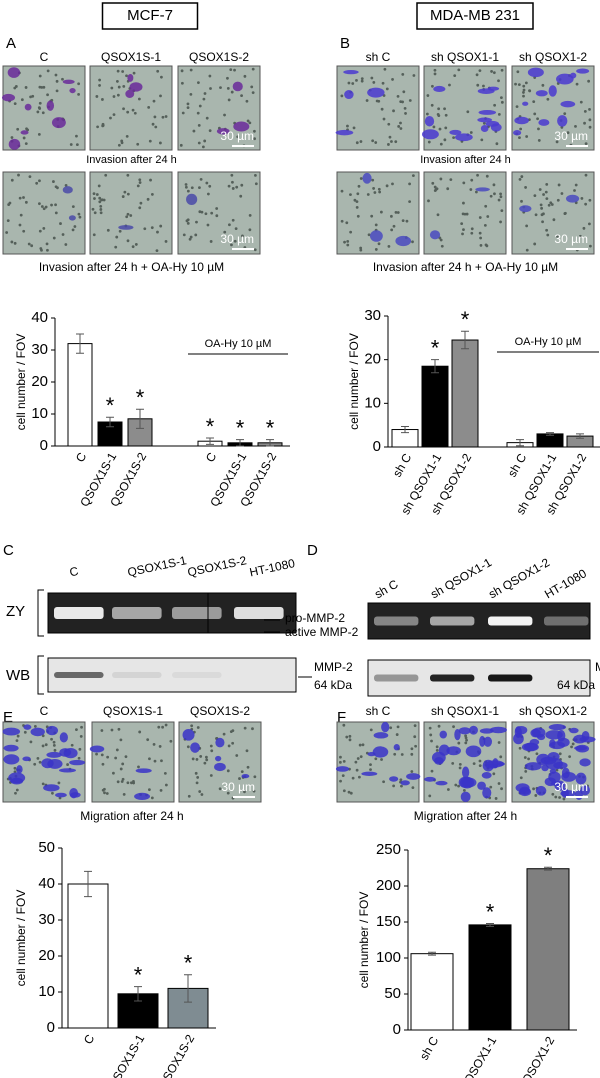  I want to click on y-tick-label: 30, so click(46, 919).